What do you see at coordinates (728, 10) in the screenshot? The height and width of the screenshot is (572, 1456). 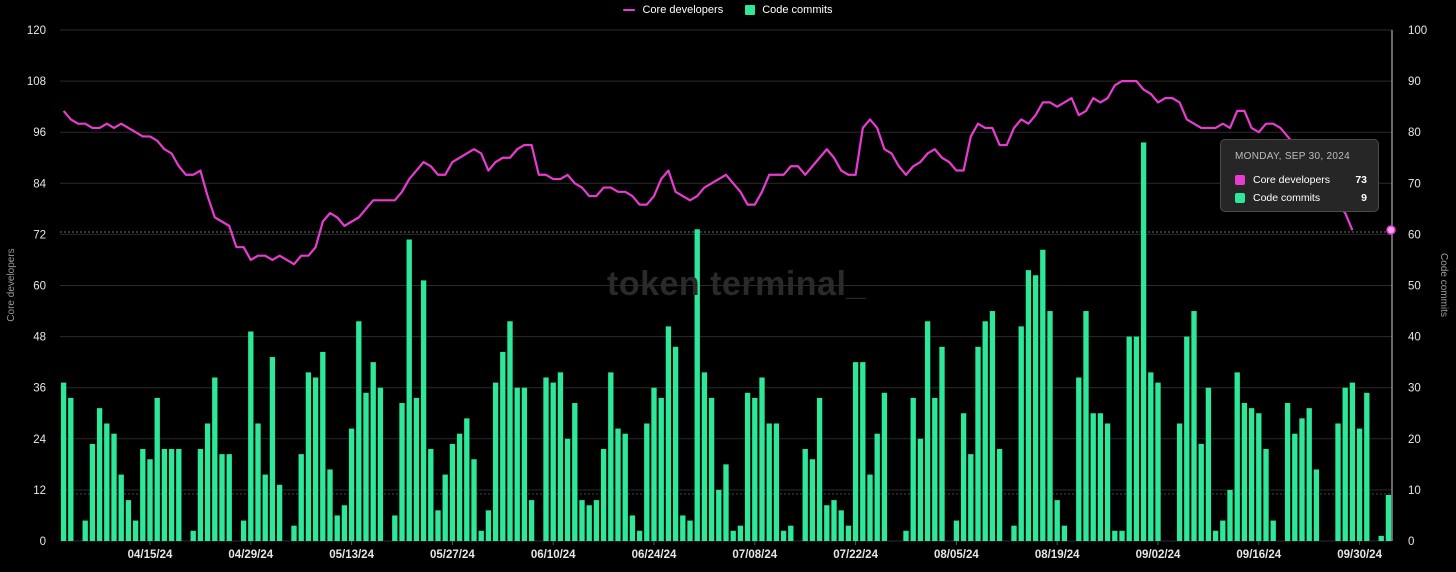 I see `legend: Core developers Code commits` at bounding box center [728, 10].